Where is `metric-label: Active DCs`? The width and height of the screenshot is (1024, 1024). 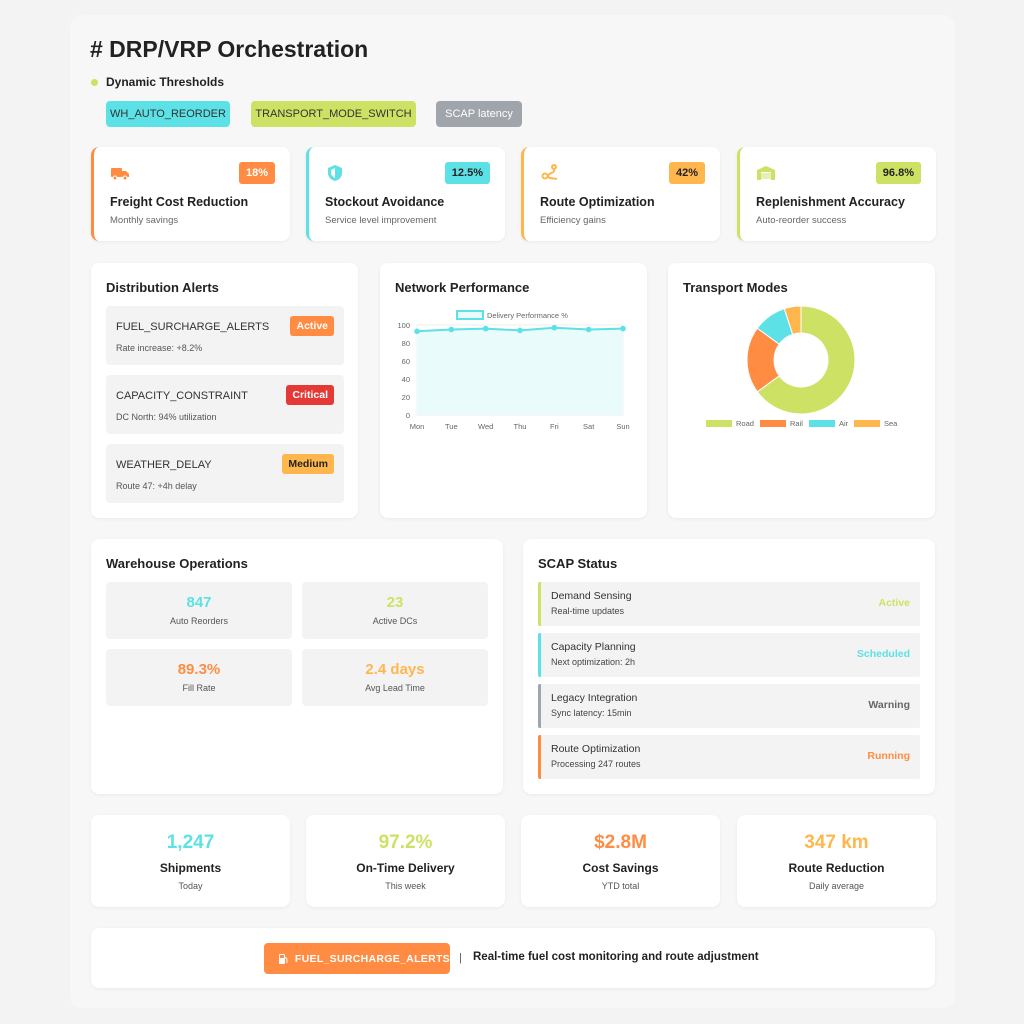
metric-label: Active DCs is located at coordinates (395, 621).